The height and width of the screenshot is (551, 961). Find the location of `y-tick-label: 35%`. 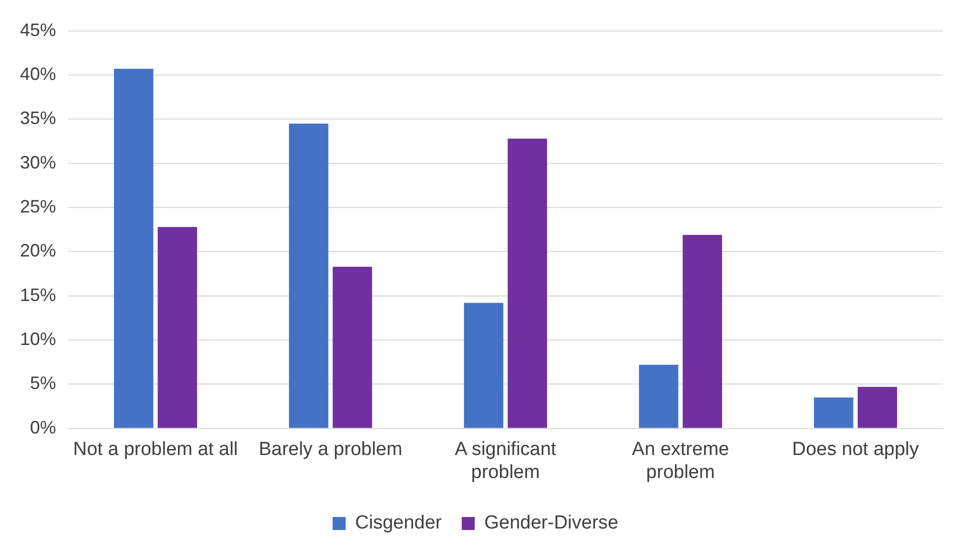

y-tick-label: 35% is located at coordinates (38, 118).